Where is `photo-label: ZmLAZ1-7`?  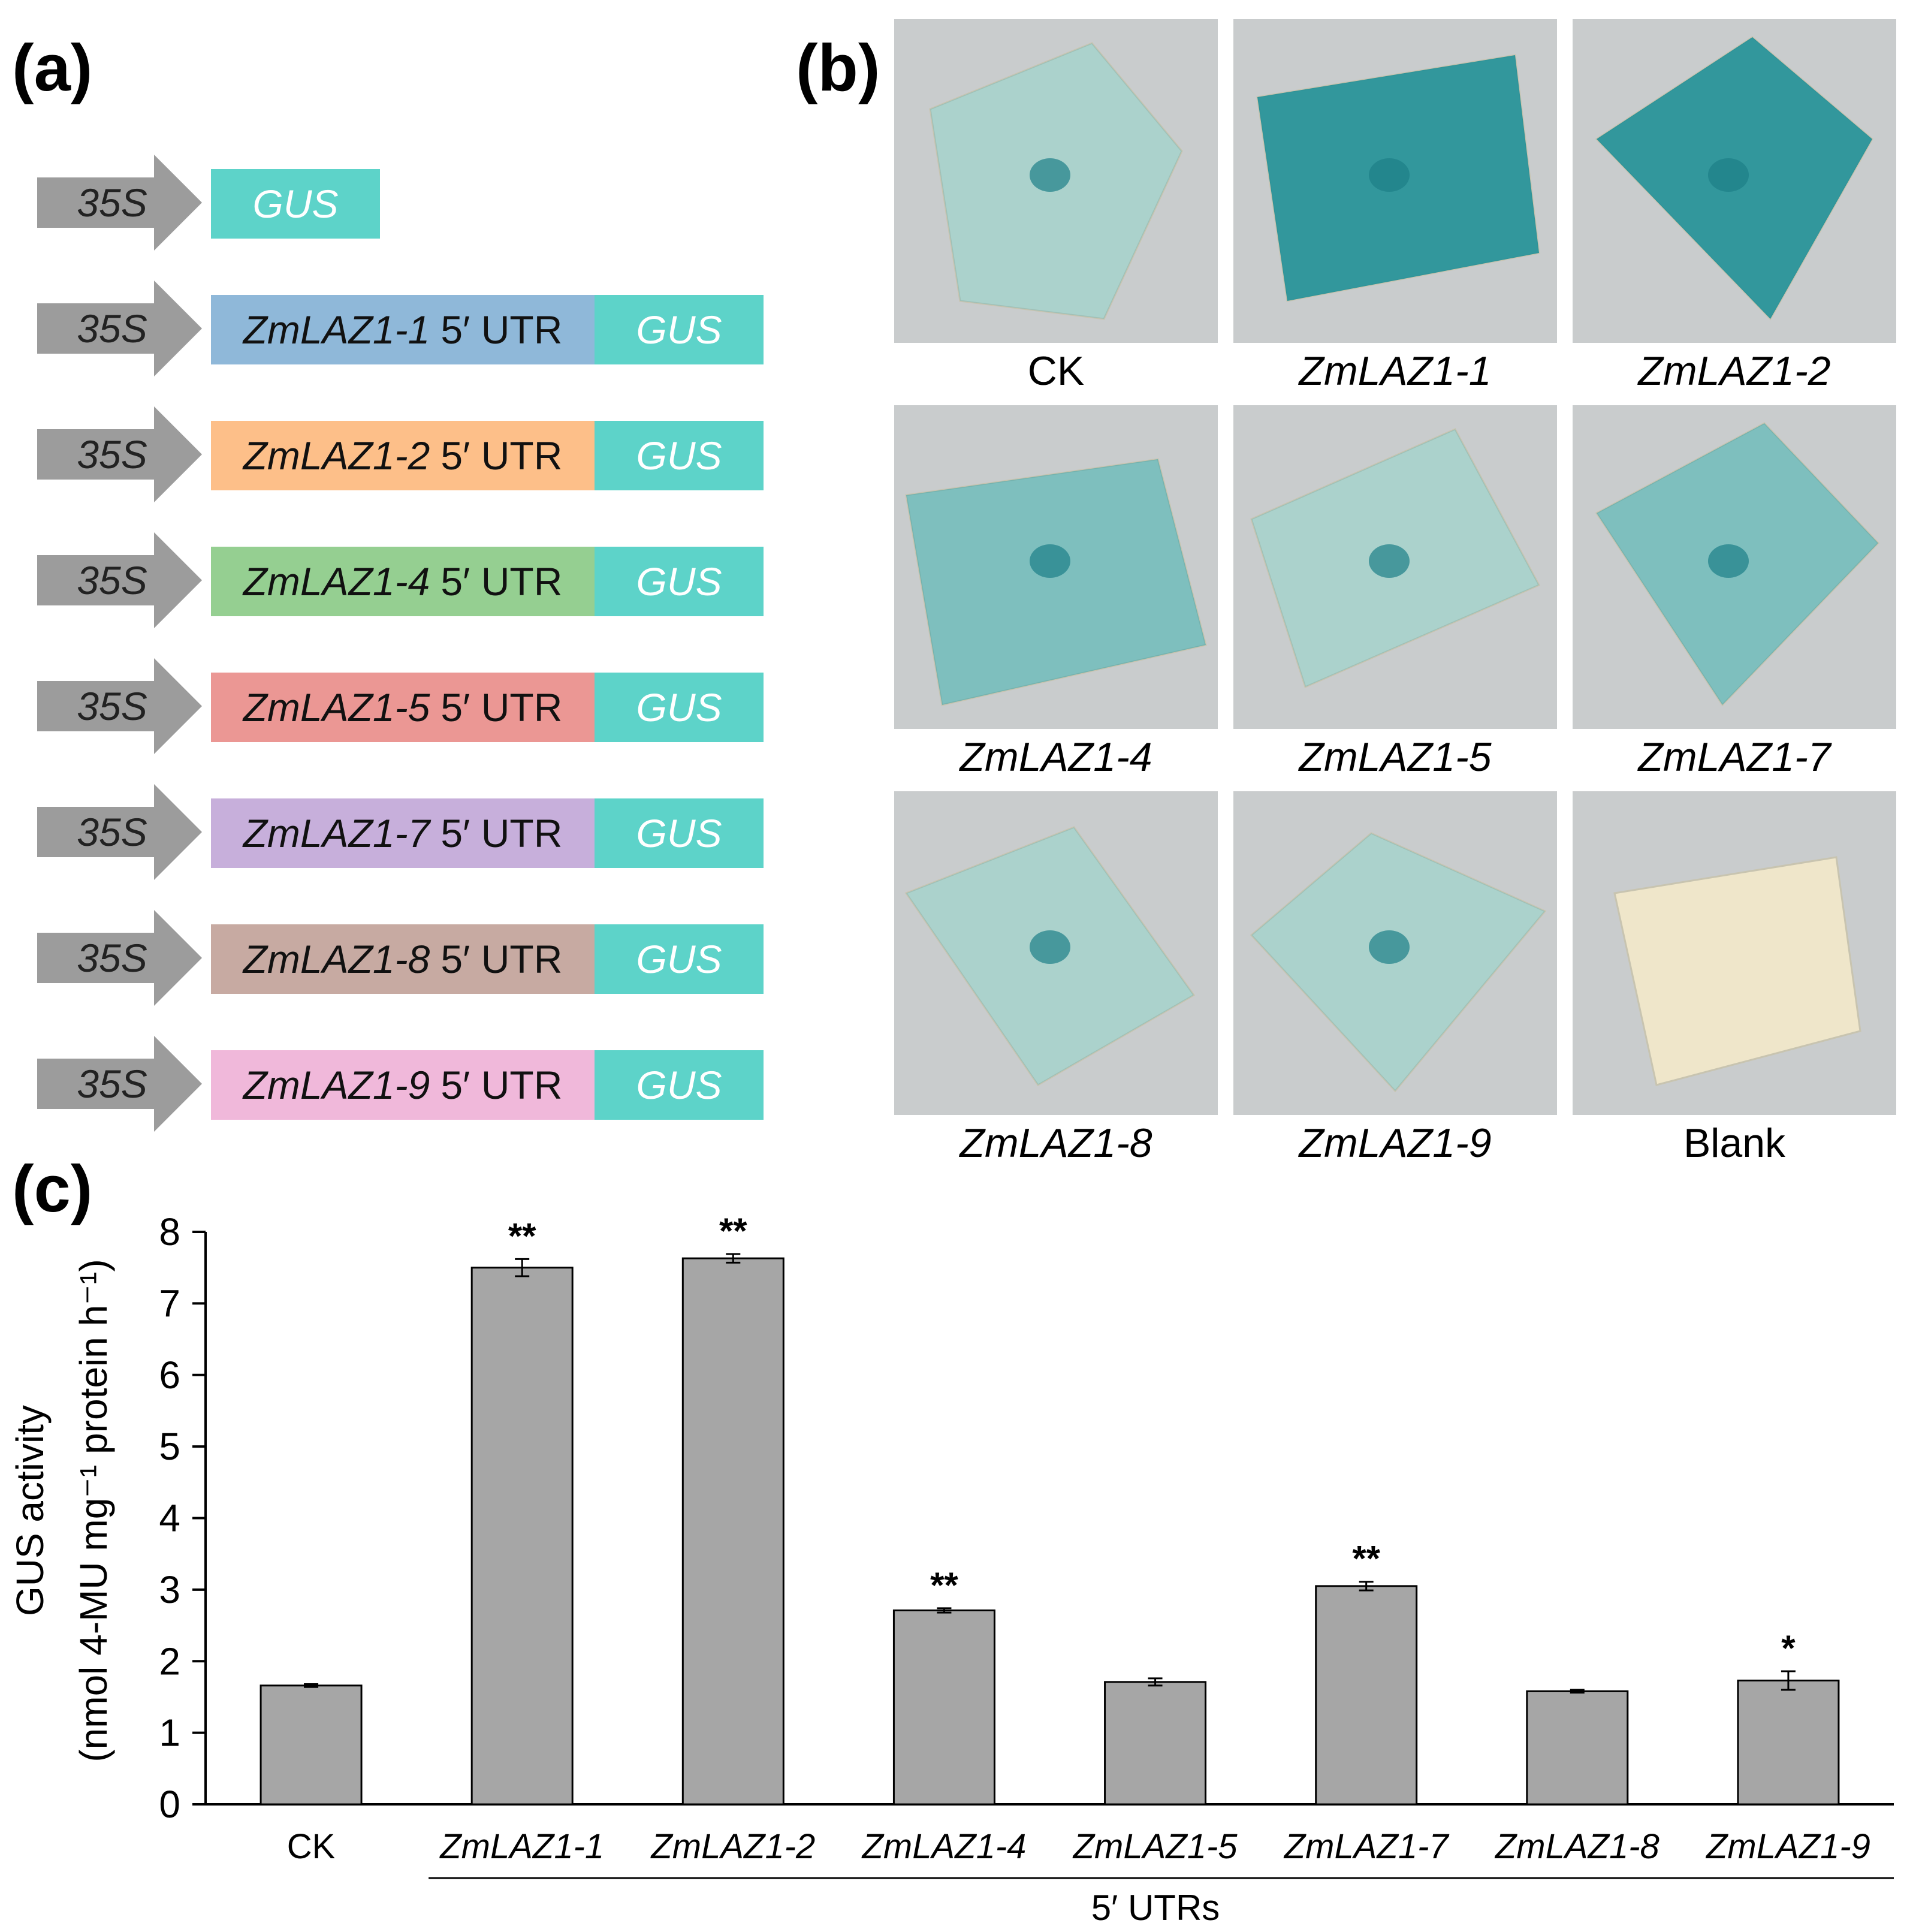
photo-label: ZmLAZ1-7 is located at coordinates (1734, 757).